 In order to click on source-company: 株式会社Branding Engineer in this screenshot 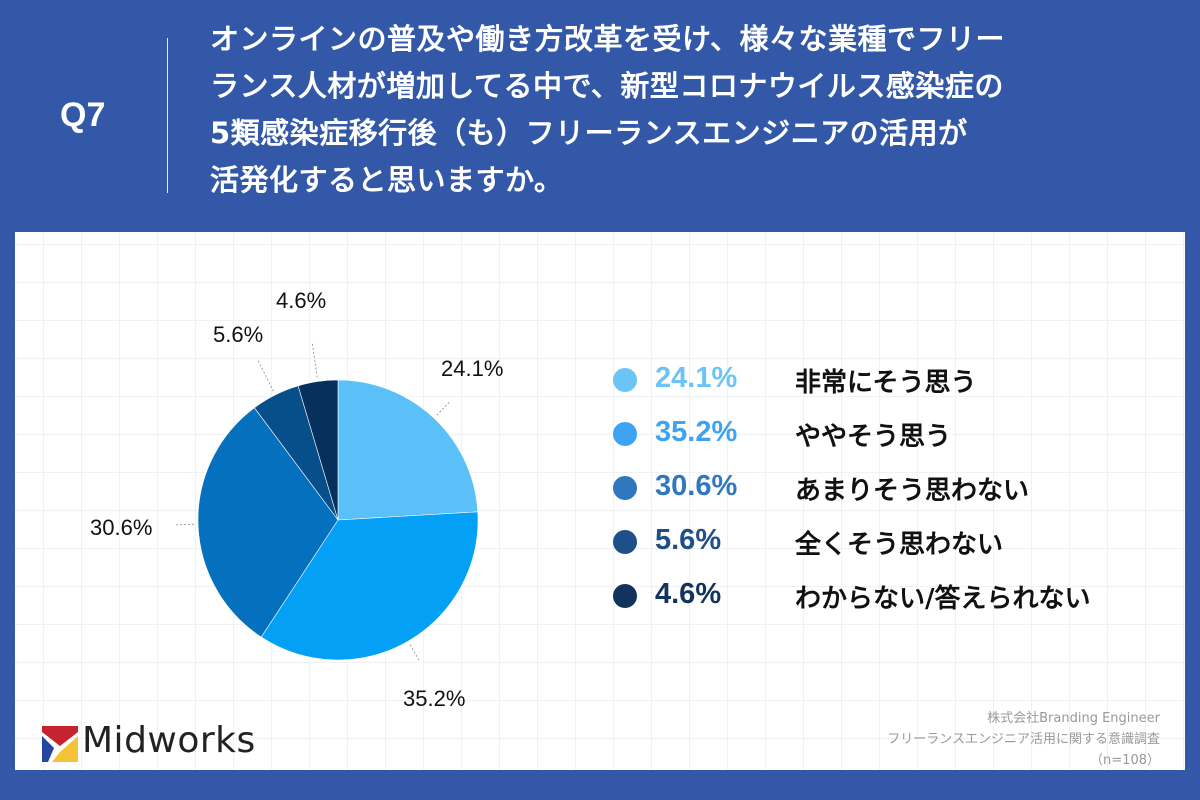, I will do `click(1073, 718)`.